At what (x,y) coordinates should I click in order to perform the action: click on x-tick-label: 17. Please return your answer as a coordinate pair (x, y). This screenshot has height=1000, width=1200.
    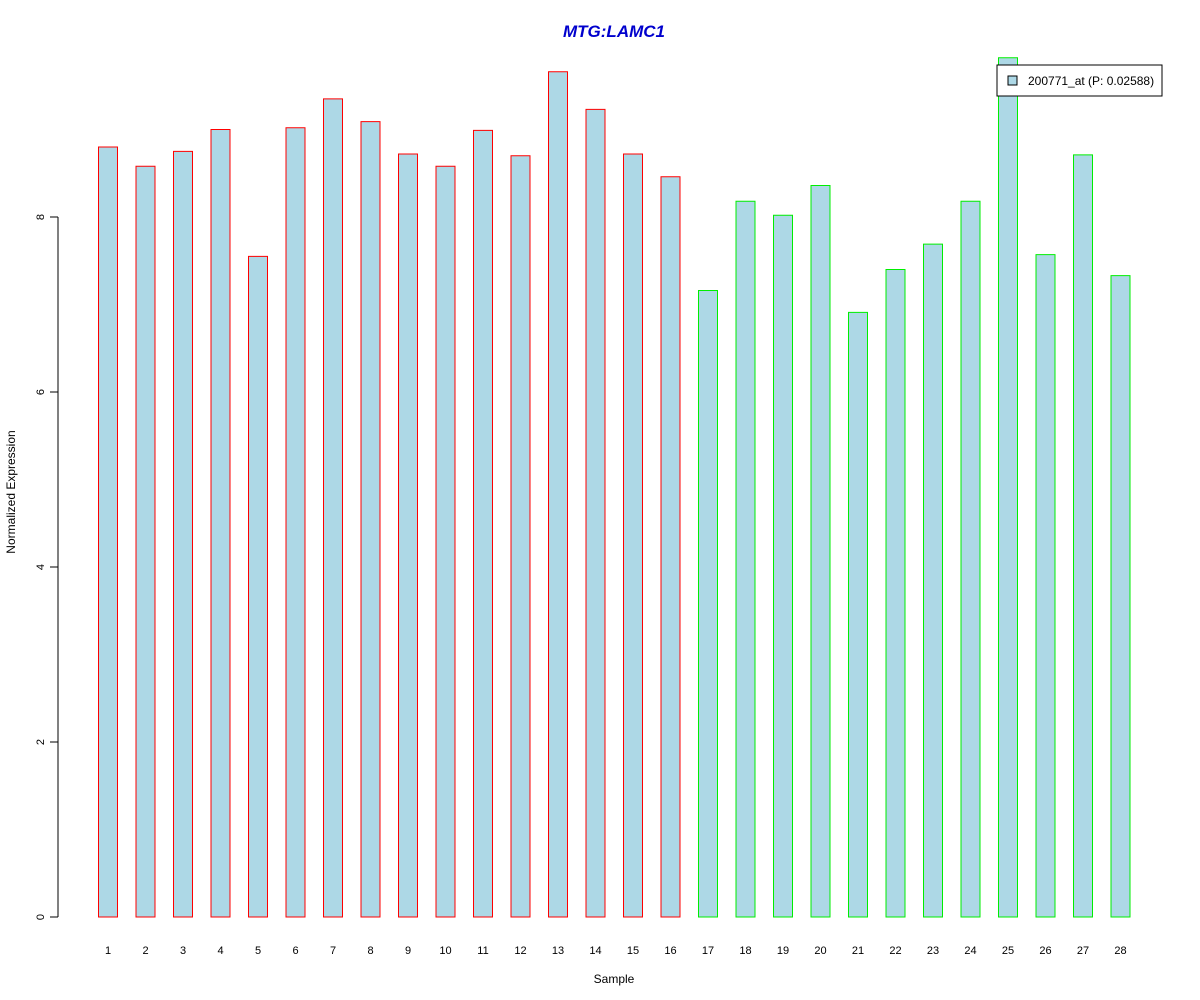
    Looking at the image, I should click on (708, 951).